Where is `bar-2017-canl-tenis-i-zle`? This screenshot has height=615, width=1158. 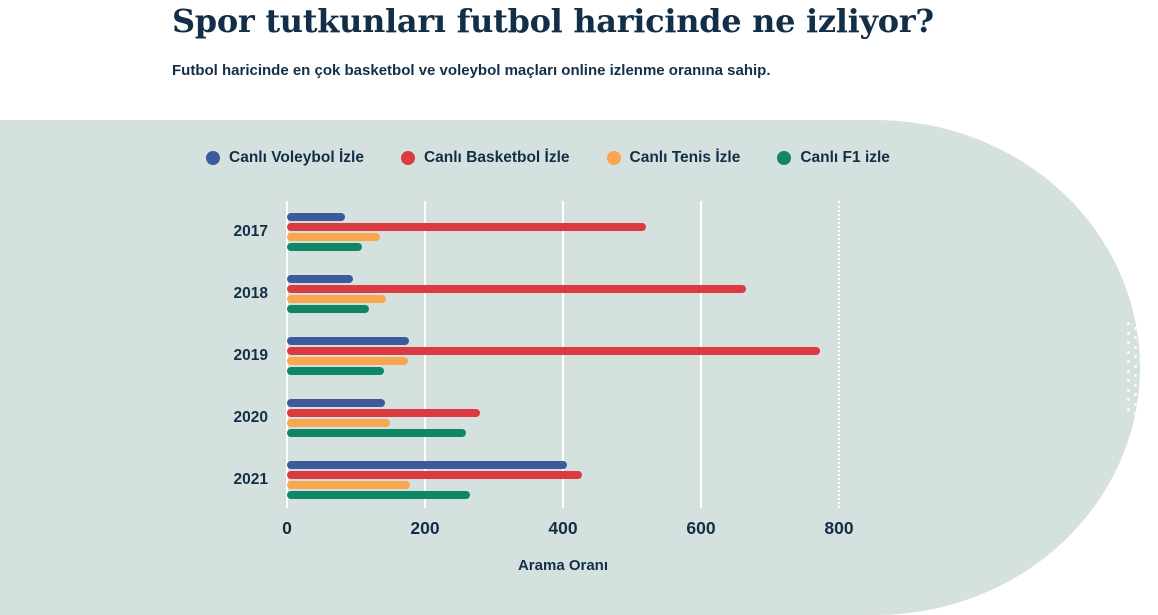
bar-2017-canl-tenis-i-zle is located at coordinates (333, 237).